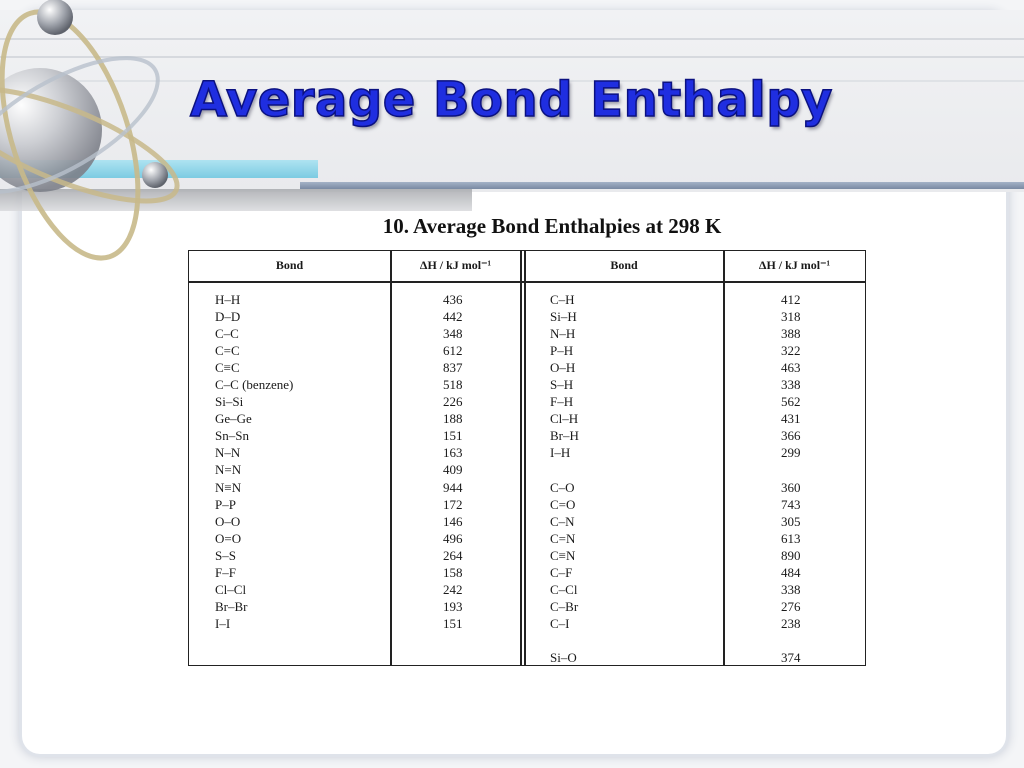 The image size is (1024, 768). What do you see at coordinates (791, 538) in the screenshot?
I see `enthalpy-cell: 613` at bounding box center [791, 538].